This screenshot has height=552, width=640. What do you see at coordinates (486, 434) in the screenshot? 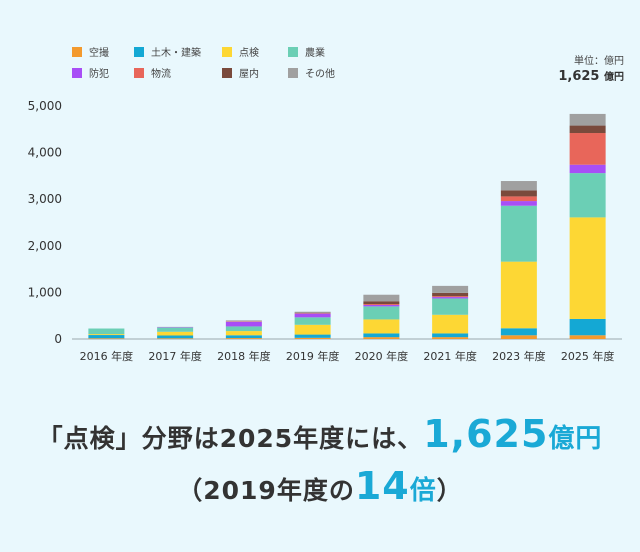
I see `headline-line-1-value: 1,625` at bounding box center [486, 434].